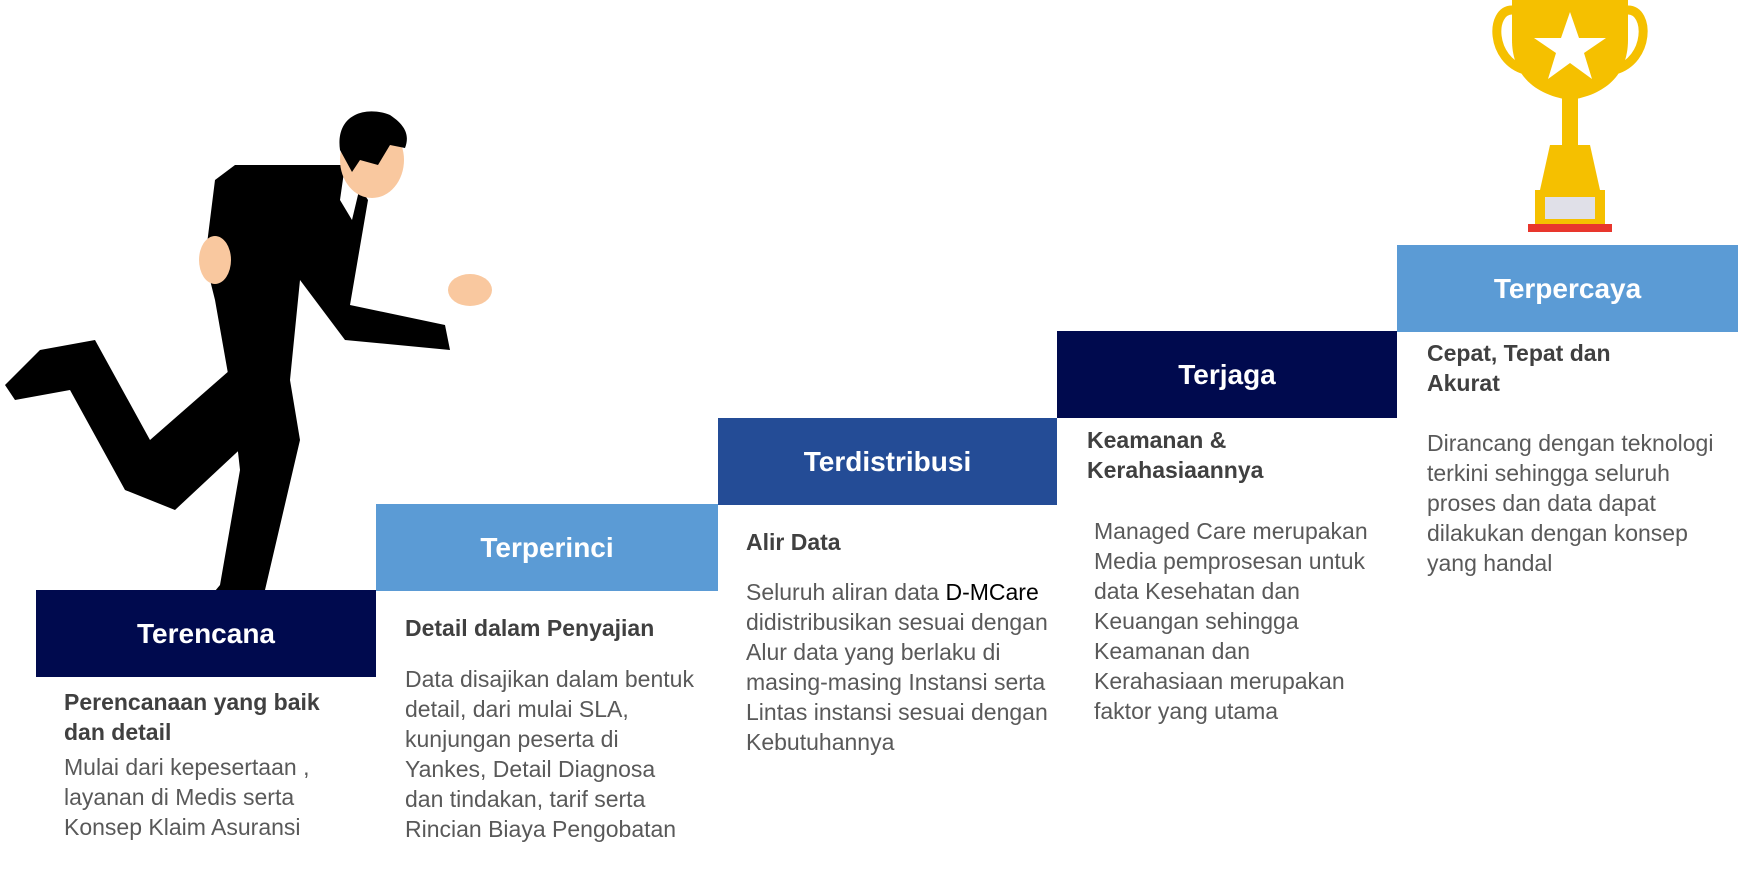 Image resolution: width=1738 pixels, height=889 pixels. I want to click on step-2-bar: Terperinci, so click(547, 547).